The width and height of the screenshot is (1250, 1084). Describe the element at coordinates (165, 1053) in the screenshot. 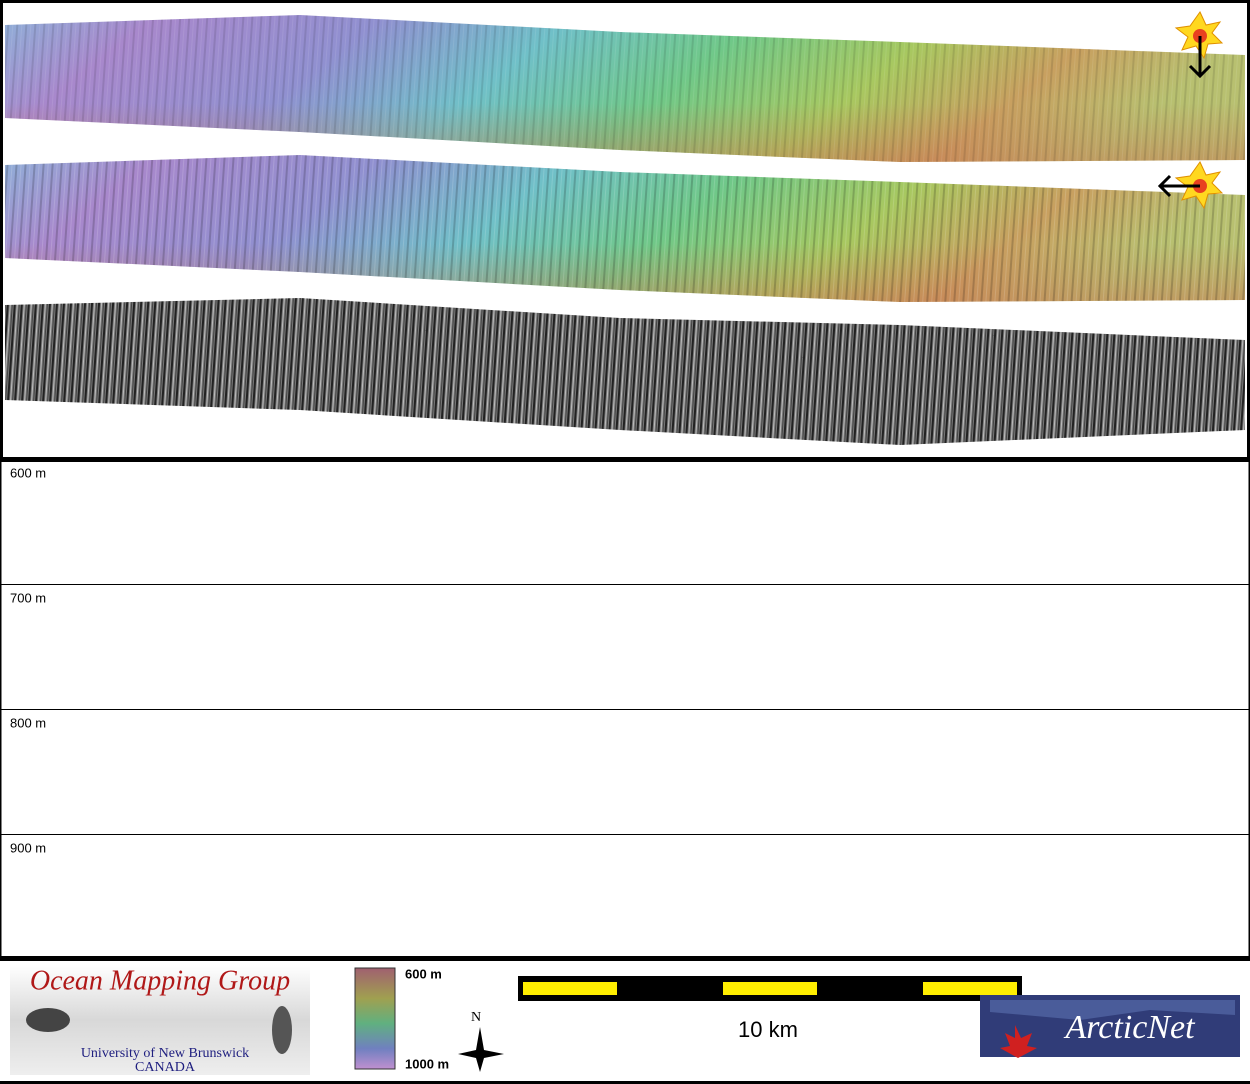

I see `logo-line: University of New Brunswick` at that location.